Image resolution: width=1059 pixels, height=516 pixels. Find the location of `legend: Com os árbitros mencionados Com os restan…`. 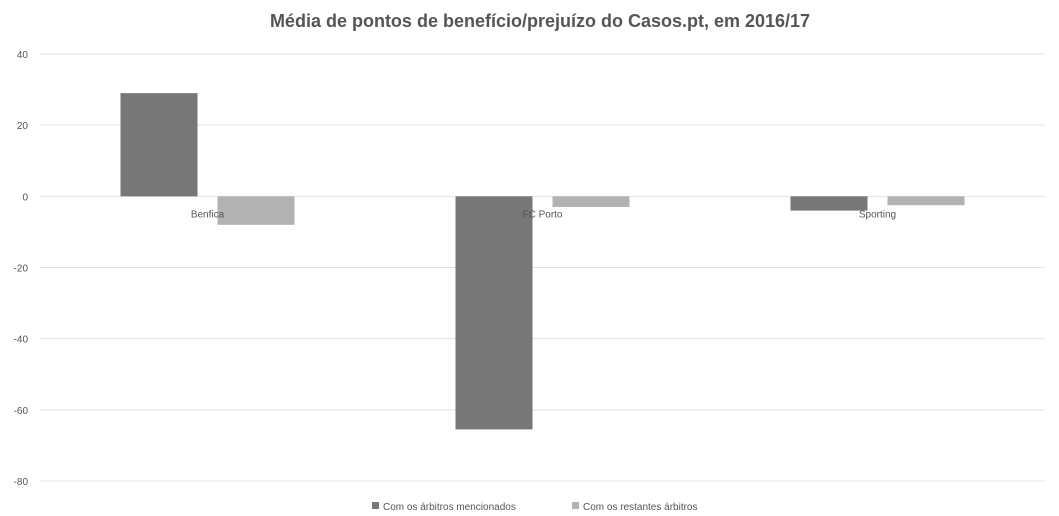

legend: Com os árbitros mencionados Com os restan… is located at coordinates (535, 507).